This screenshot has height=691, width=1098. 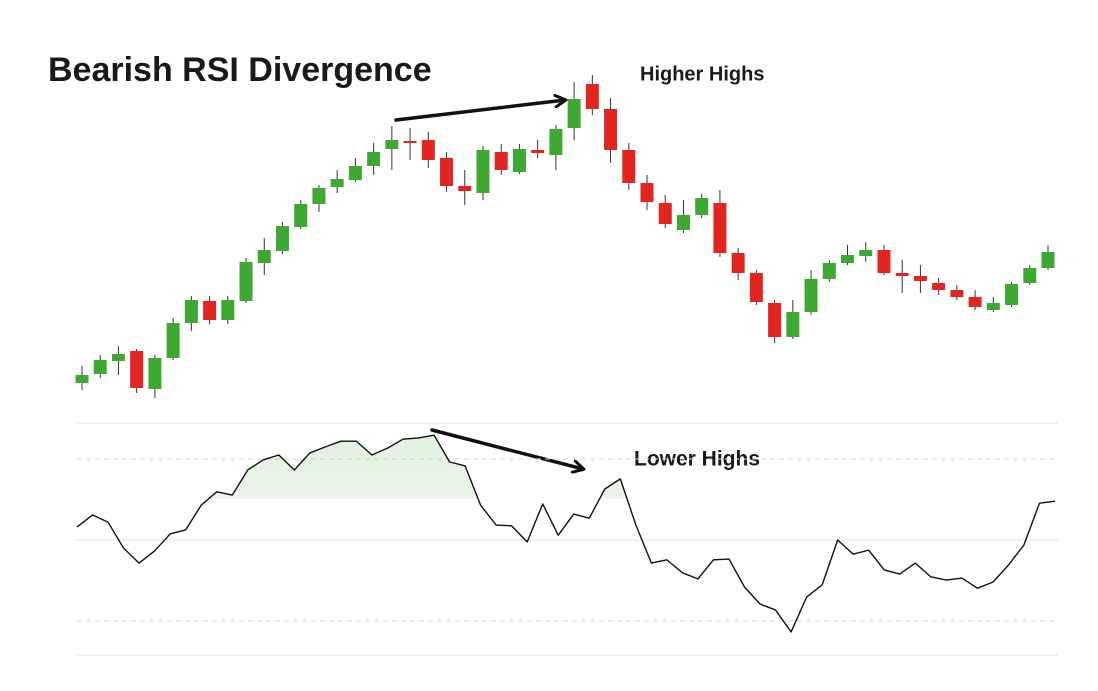 I want to click on chart-title: Bearish RSI Divergence, so click(x=240, y=70).